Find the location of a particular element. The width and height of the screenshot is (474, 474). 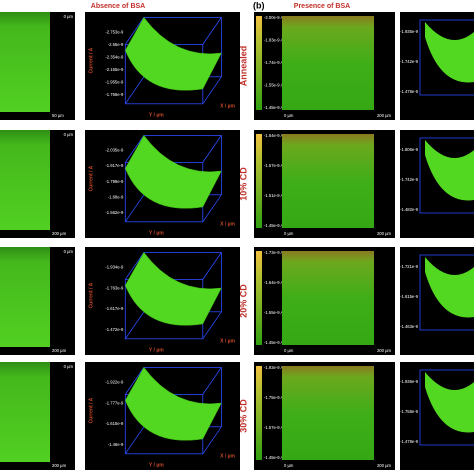

z-tick-label: -1.617e-9 is located at coordinates (114, 308).